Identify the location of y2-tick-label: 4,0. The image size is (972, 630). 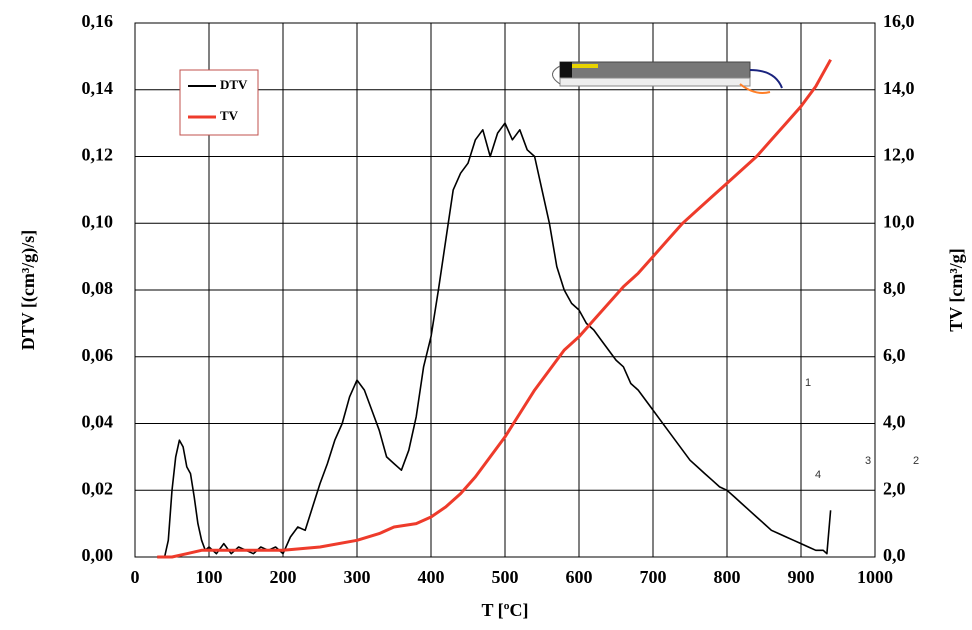
(894, 422).